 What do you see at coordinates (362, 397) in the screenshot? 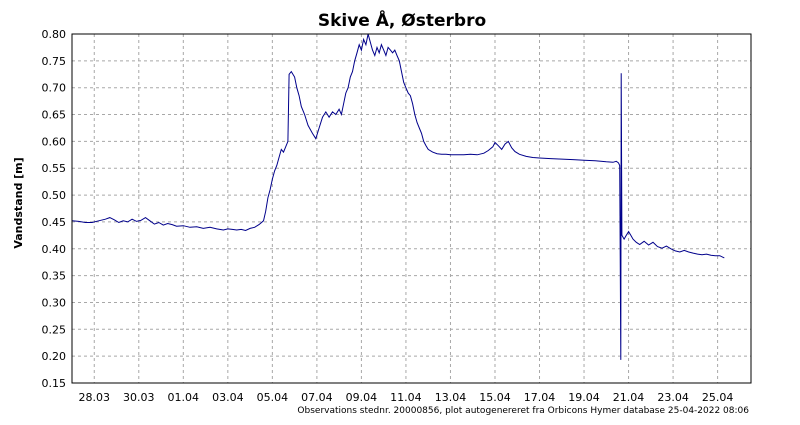
I see `x-tick-label: 09.04` at bounding box center [362, 397].